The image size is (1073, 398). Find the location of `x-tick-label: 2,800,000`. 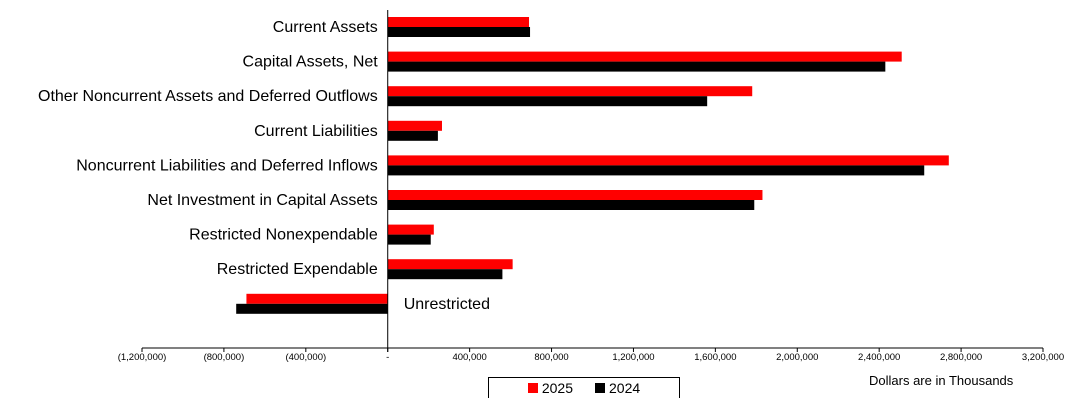

x-tick-label: 2,800,000 is located at coordinates (961, 357).